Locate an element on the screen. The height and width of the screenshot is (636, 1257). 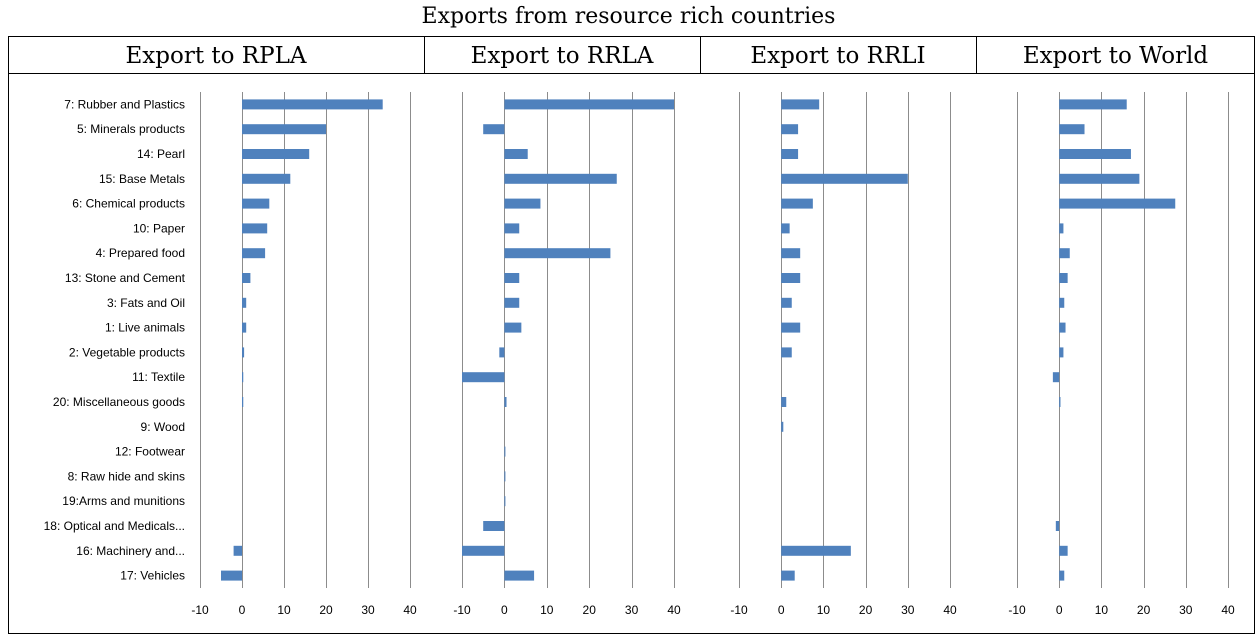
panel-title-rrli: Export to RRLI is located at coordinates (838, 56).